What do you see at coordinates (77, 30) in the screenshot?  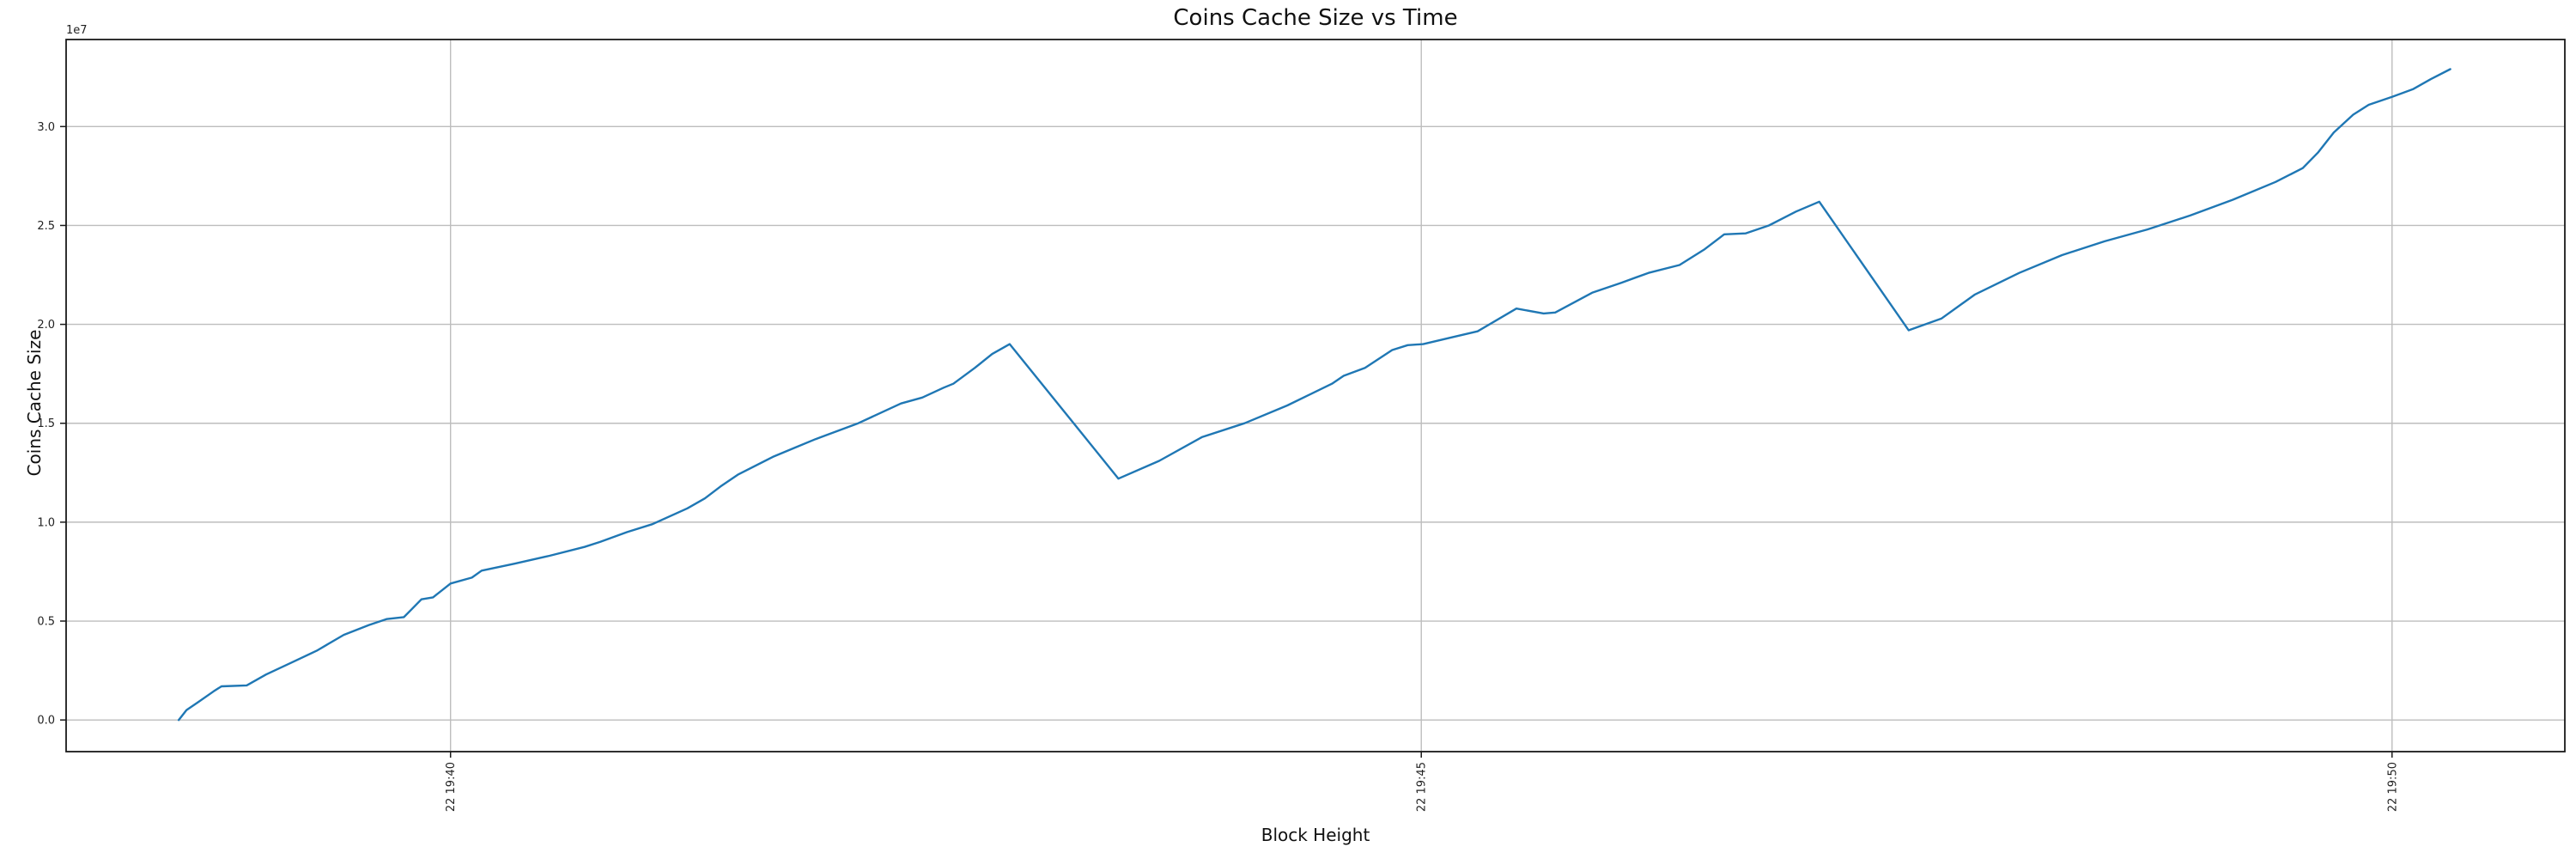 I see `y-axis-offset-label: 1e7` at bounding box center [77, 30].